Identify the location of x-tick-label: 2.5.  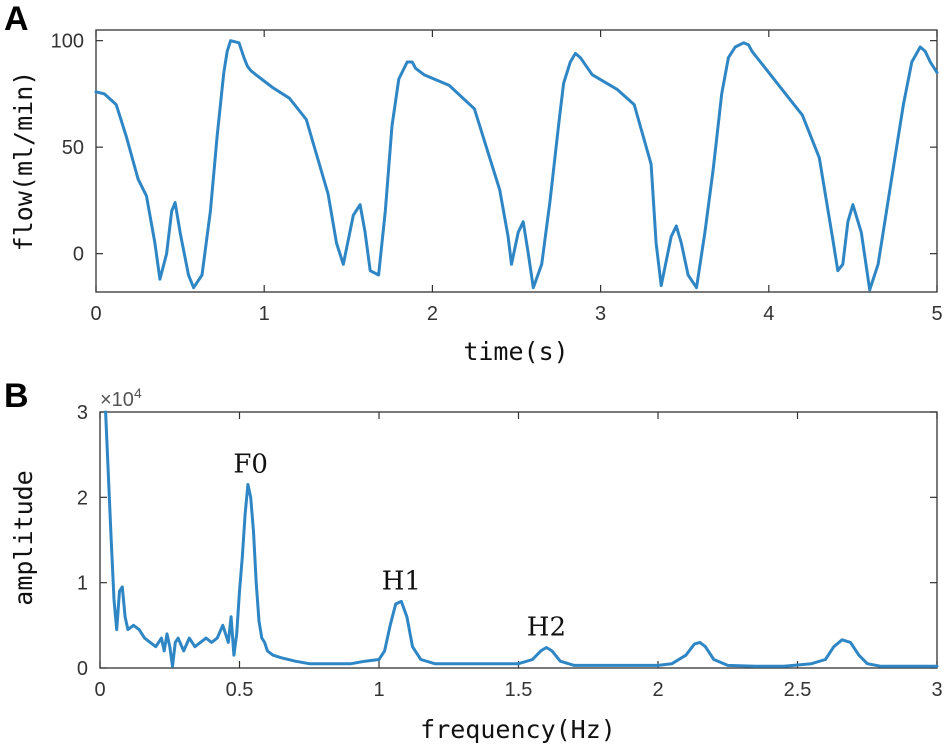
(798, 690).